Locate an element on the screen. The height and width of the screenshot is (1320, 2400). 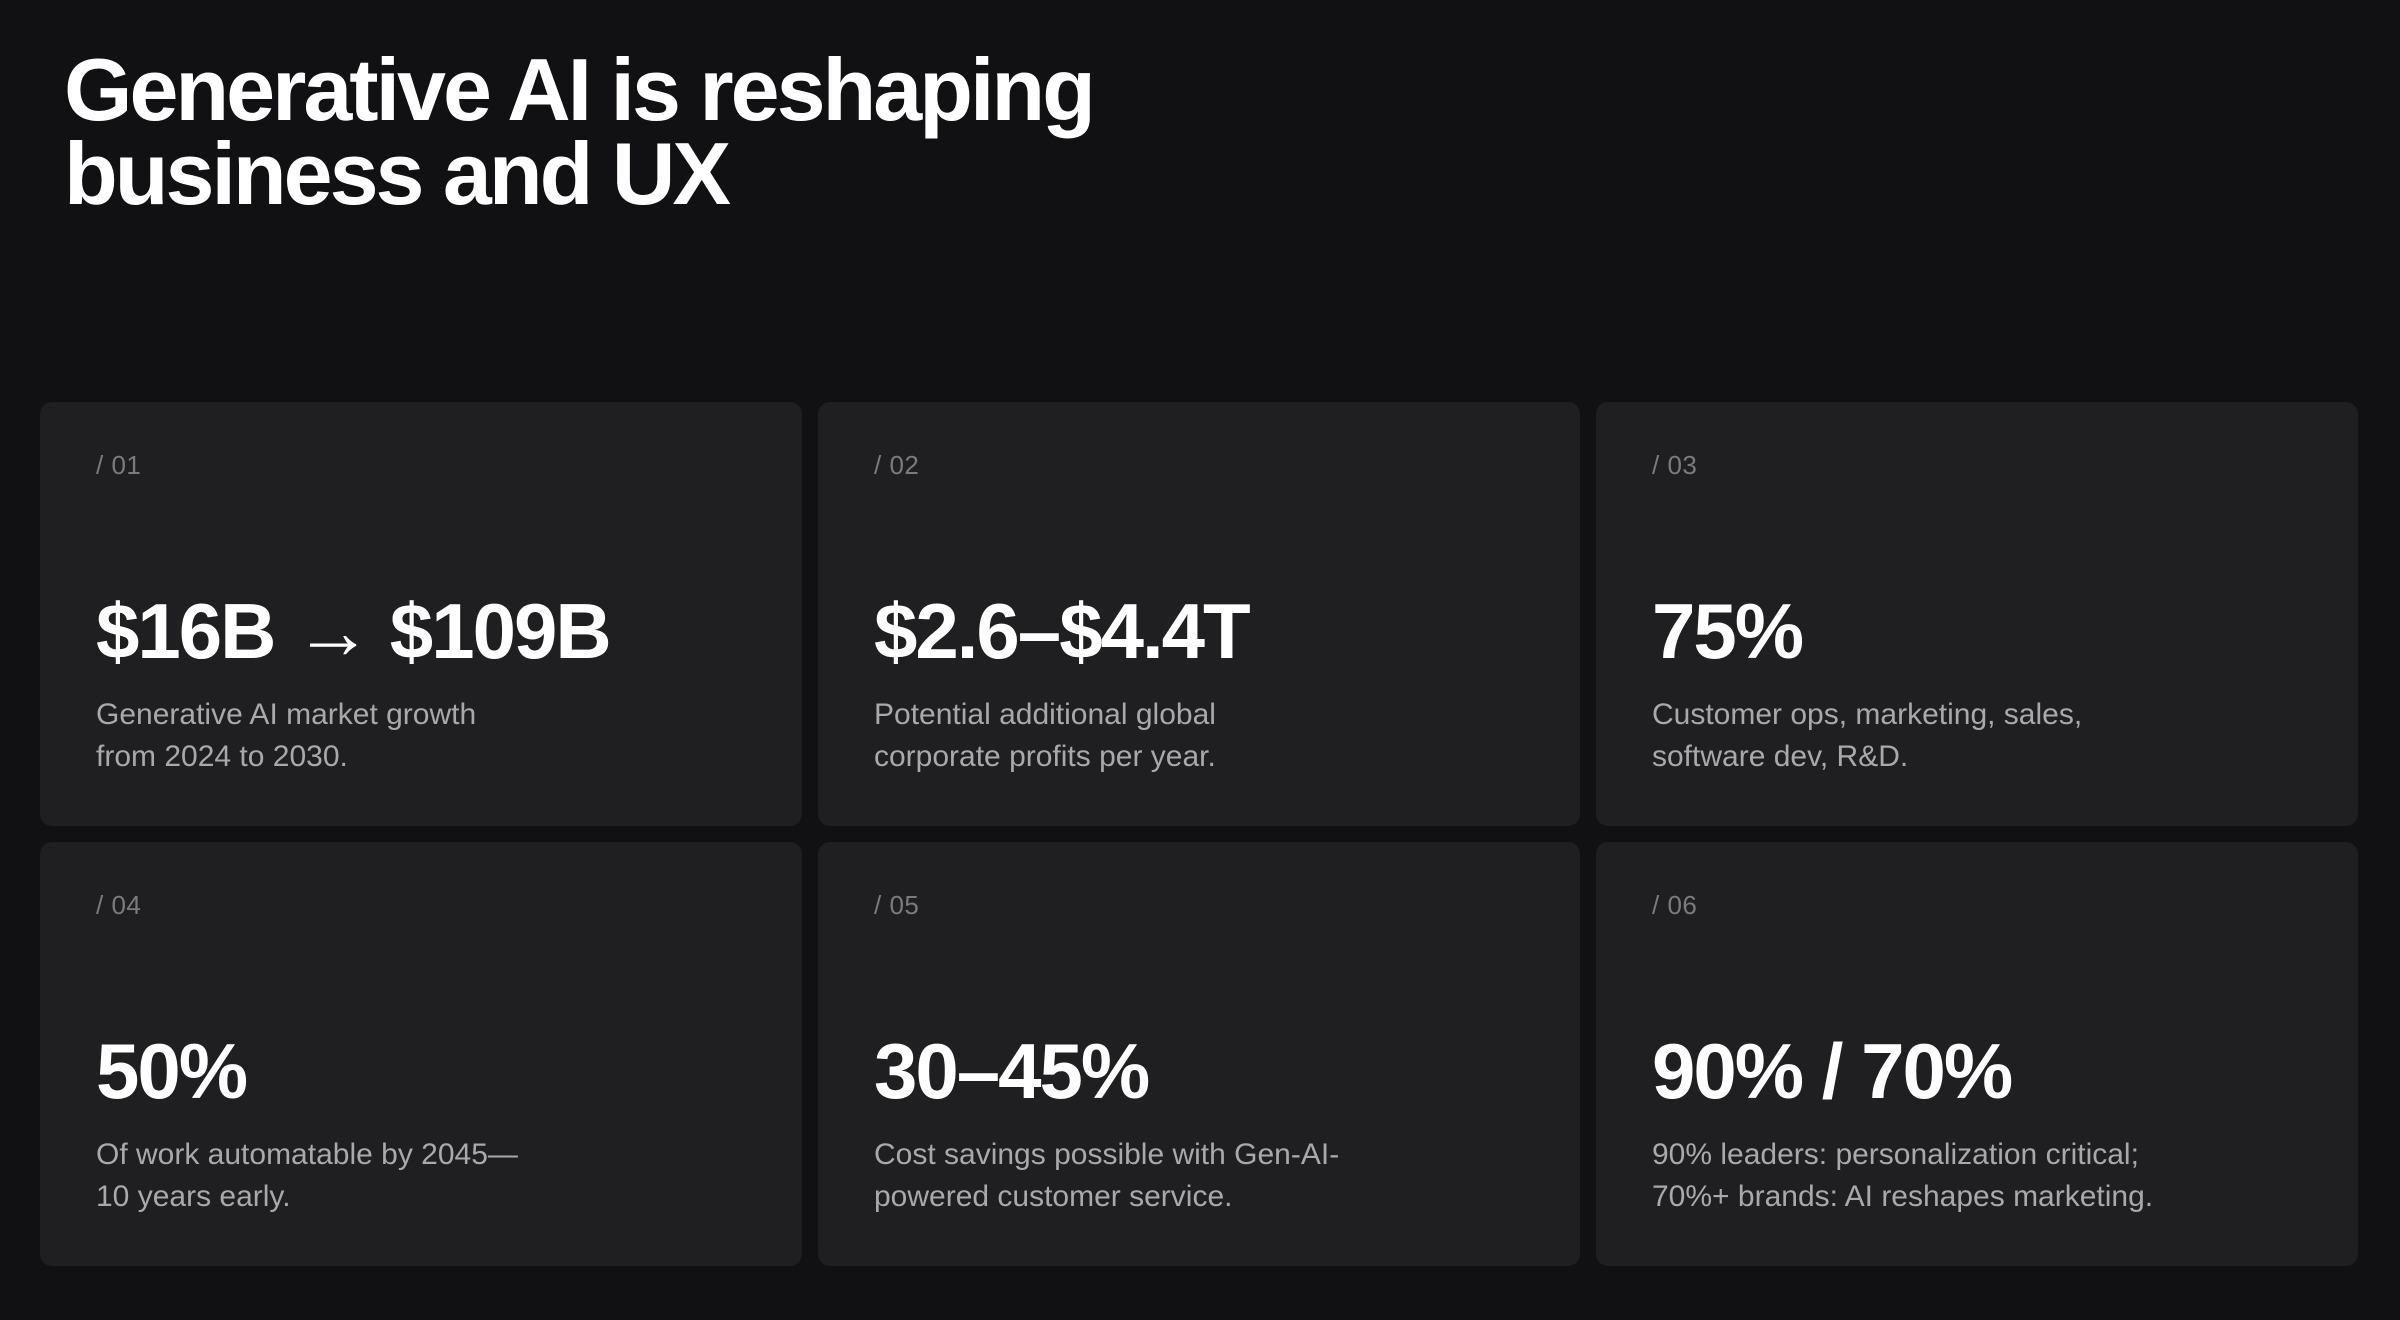
stat-description-line: 10 years early. is located at coordinates (193, 1196).